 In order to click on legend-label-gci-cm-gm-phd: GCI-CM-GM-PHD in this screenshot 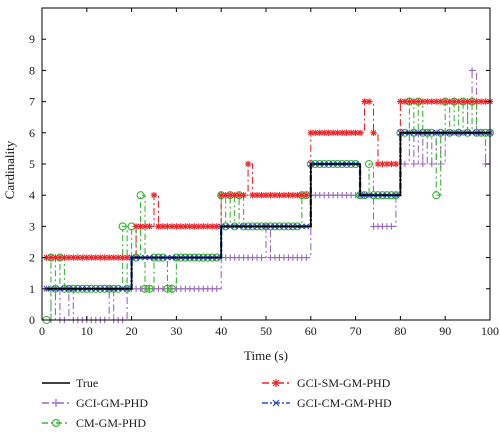, I will do `click(344, 403)`.